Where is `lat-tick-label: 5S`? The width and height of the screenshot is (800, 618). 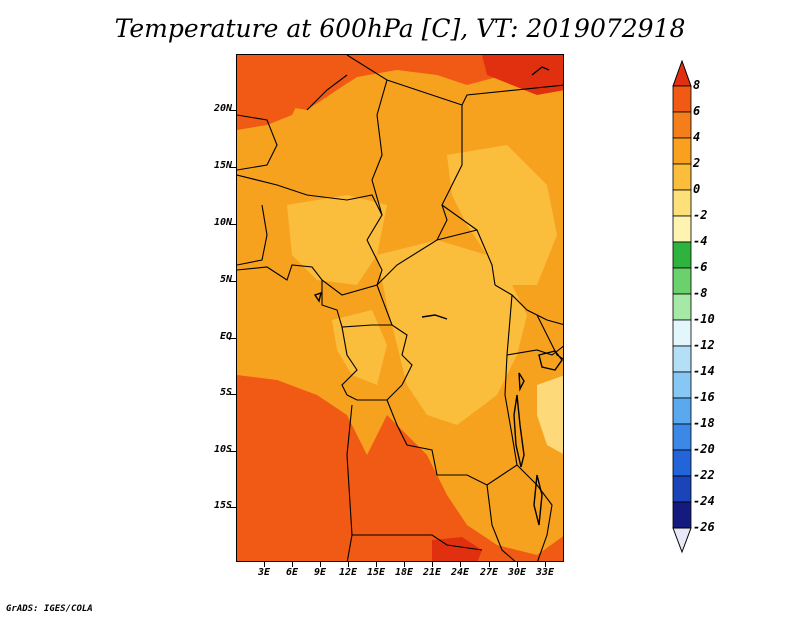
lat-tick-label: 5S is located at coordinates (225, 392).